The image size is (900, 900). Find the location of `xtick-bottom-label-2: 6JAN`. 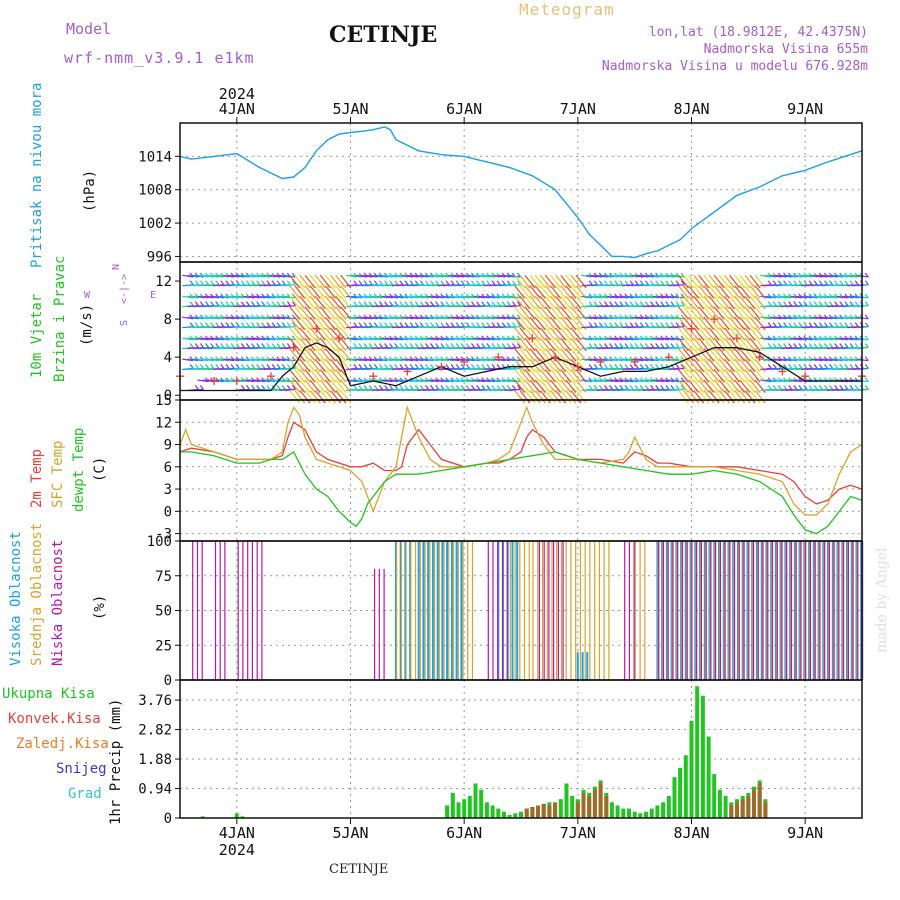

xtick-bottom-label-2: 6JAN is located at coordinates (464, 833).